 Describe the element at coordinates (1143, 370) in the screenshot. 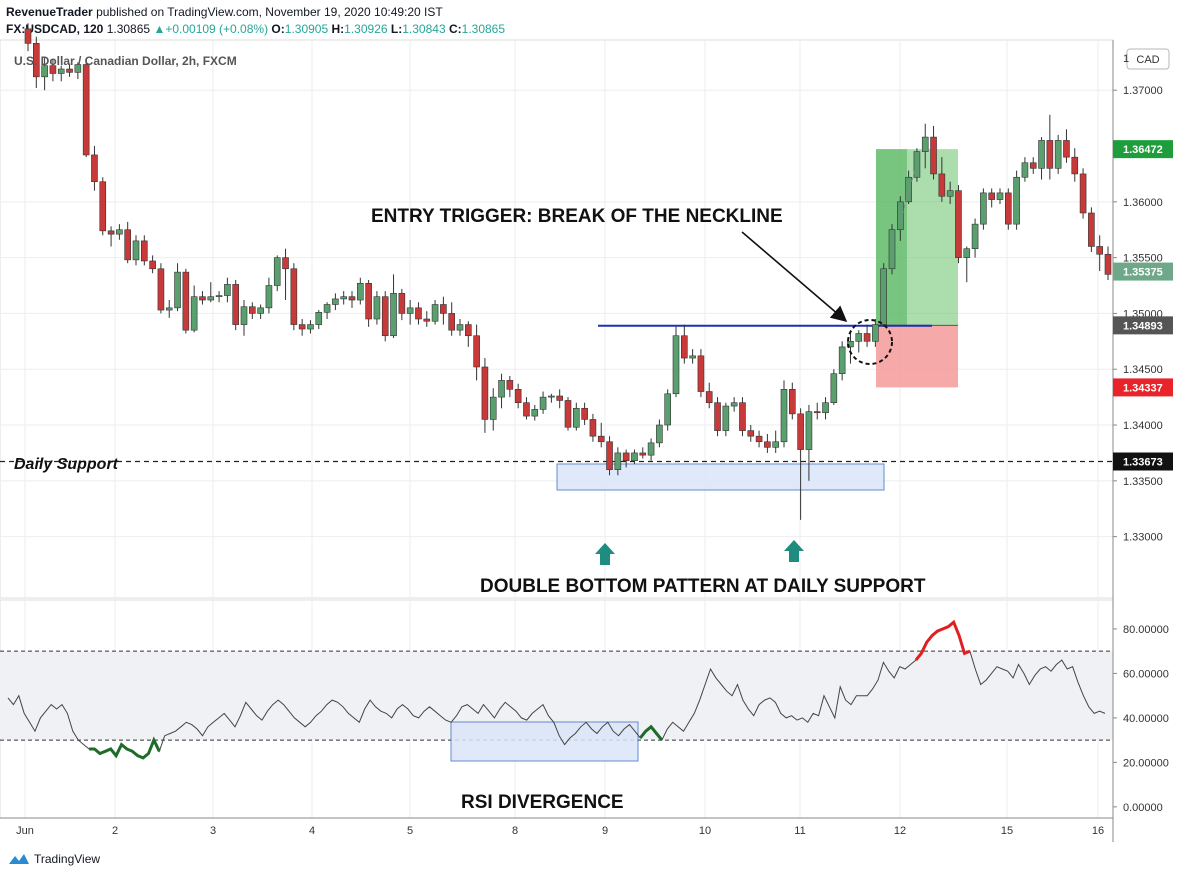

I see `y-tick-label: 1.34500` at that location.